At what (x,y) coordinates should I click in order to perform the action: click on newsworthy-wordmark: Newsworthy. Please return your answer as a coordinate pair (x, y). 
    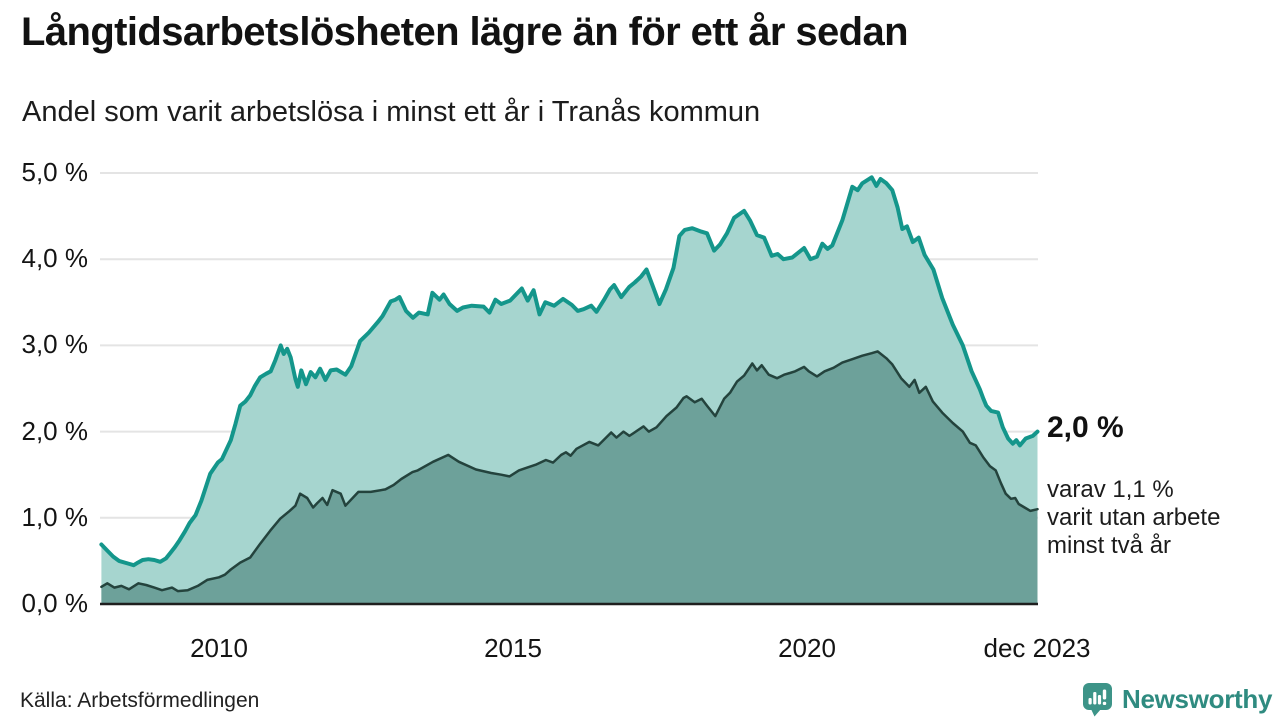
    Looking at the image, I should click on (1197, 699).